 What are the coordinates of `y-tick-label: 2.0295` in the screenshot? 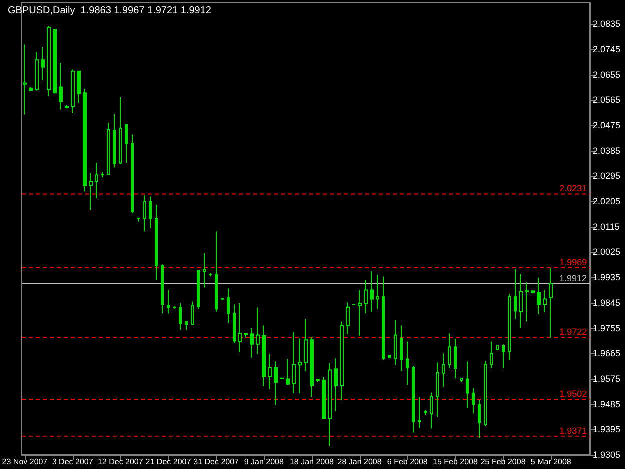 It's located at (607, 176).